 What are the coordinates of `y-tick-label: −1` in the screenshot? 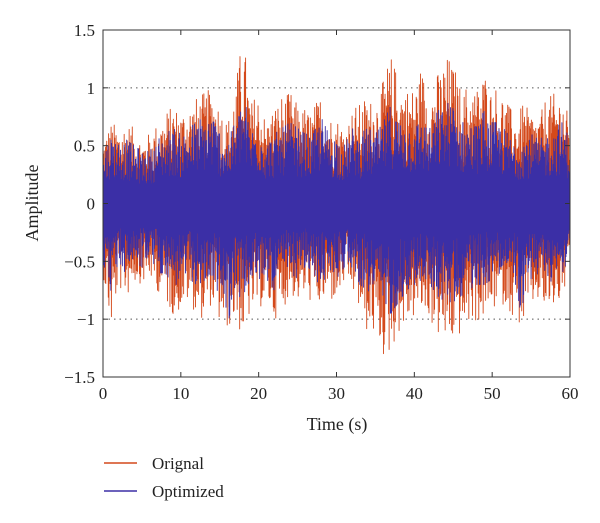 It's located at (86, 319).